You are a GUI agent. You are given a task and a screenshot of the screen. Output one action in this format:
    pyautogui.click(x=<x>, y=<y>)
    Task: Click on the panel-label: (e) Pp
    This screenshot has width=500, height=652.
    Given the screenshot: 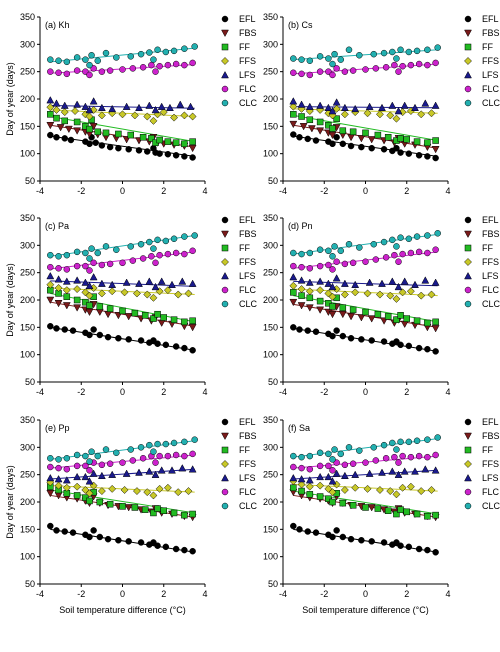 What is the action you would take?
    pyautogui.click(x=57, y=428)
    